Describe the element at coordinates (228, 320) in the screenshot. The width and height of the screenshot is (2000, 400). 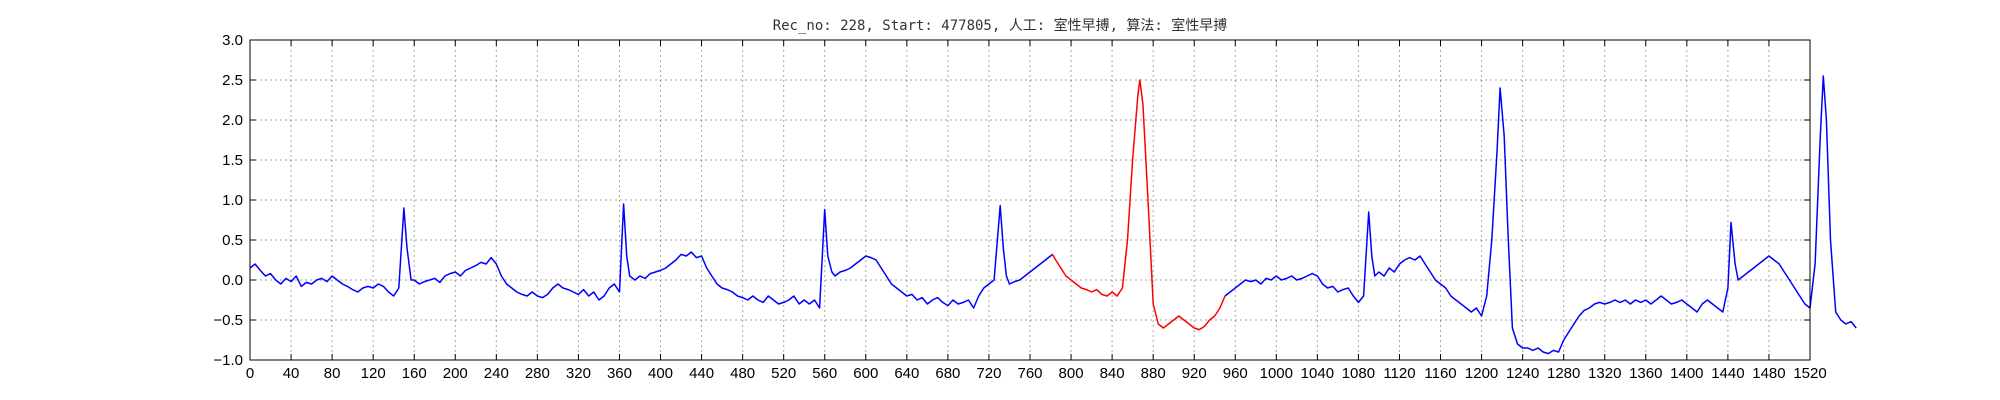
I see `y-tick-label: −0.5` at that location.